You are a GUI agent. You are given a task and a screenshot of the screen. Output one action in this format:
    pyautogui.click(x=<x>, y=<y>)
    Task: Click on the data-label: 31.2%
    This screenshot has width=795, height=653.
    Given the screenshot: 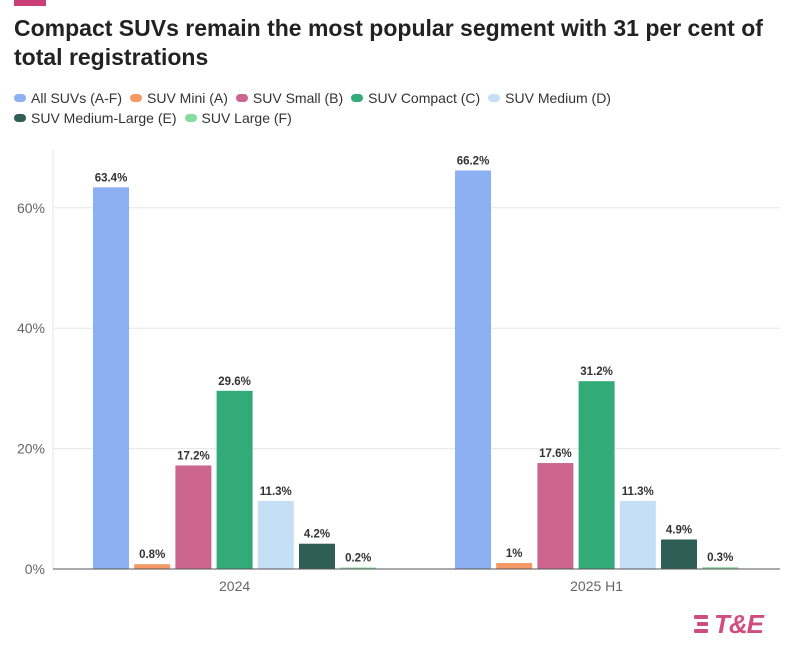 What is the action you would take?
    pyautogui.click(x=596, y=372)
    